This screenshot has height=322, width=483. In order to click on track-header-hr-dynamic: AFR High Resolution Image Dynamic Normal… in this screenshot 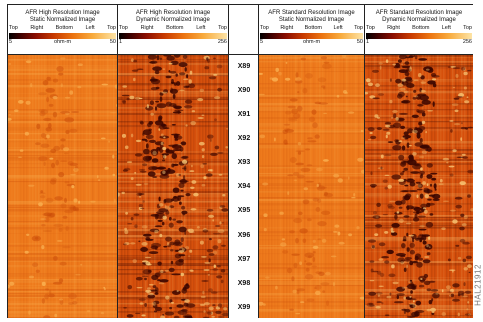, I will do `click(173, 30)`.